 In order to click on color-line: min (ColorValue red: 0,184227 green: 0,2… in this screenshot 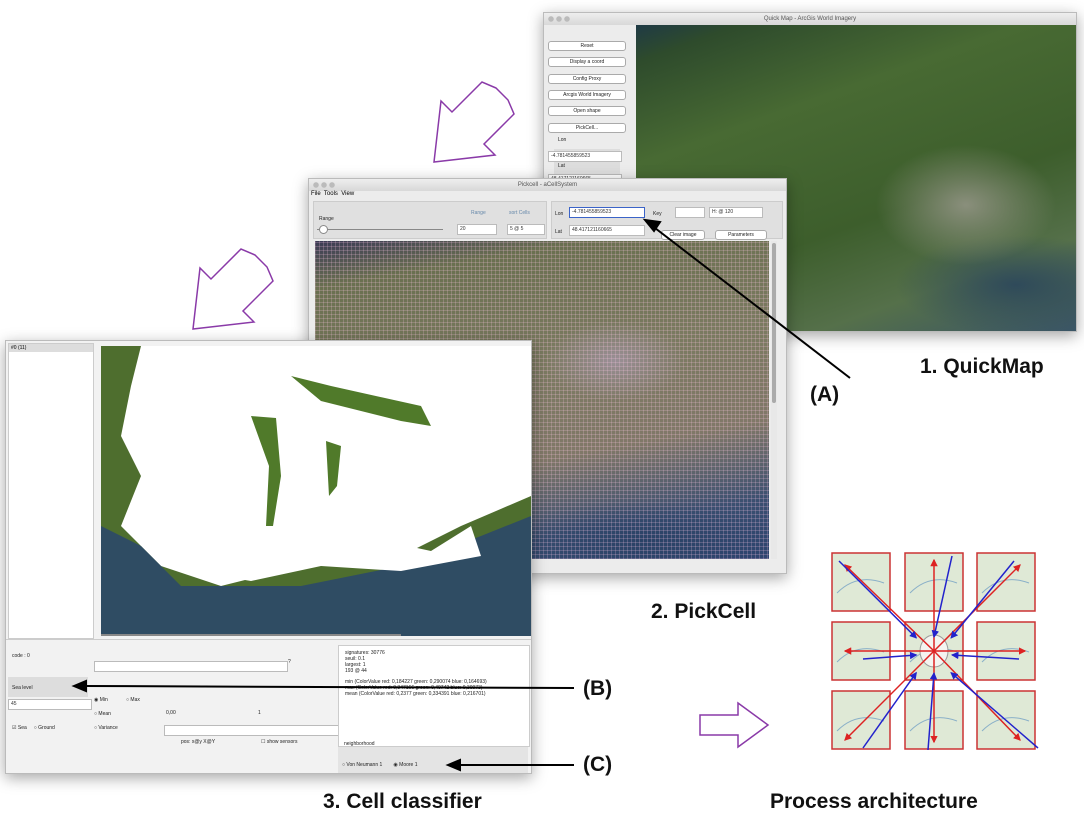, I will do `click(416, 682)`.